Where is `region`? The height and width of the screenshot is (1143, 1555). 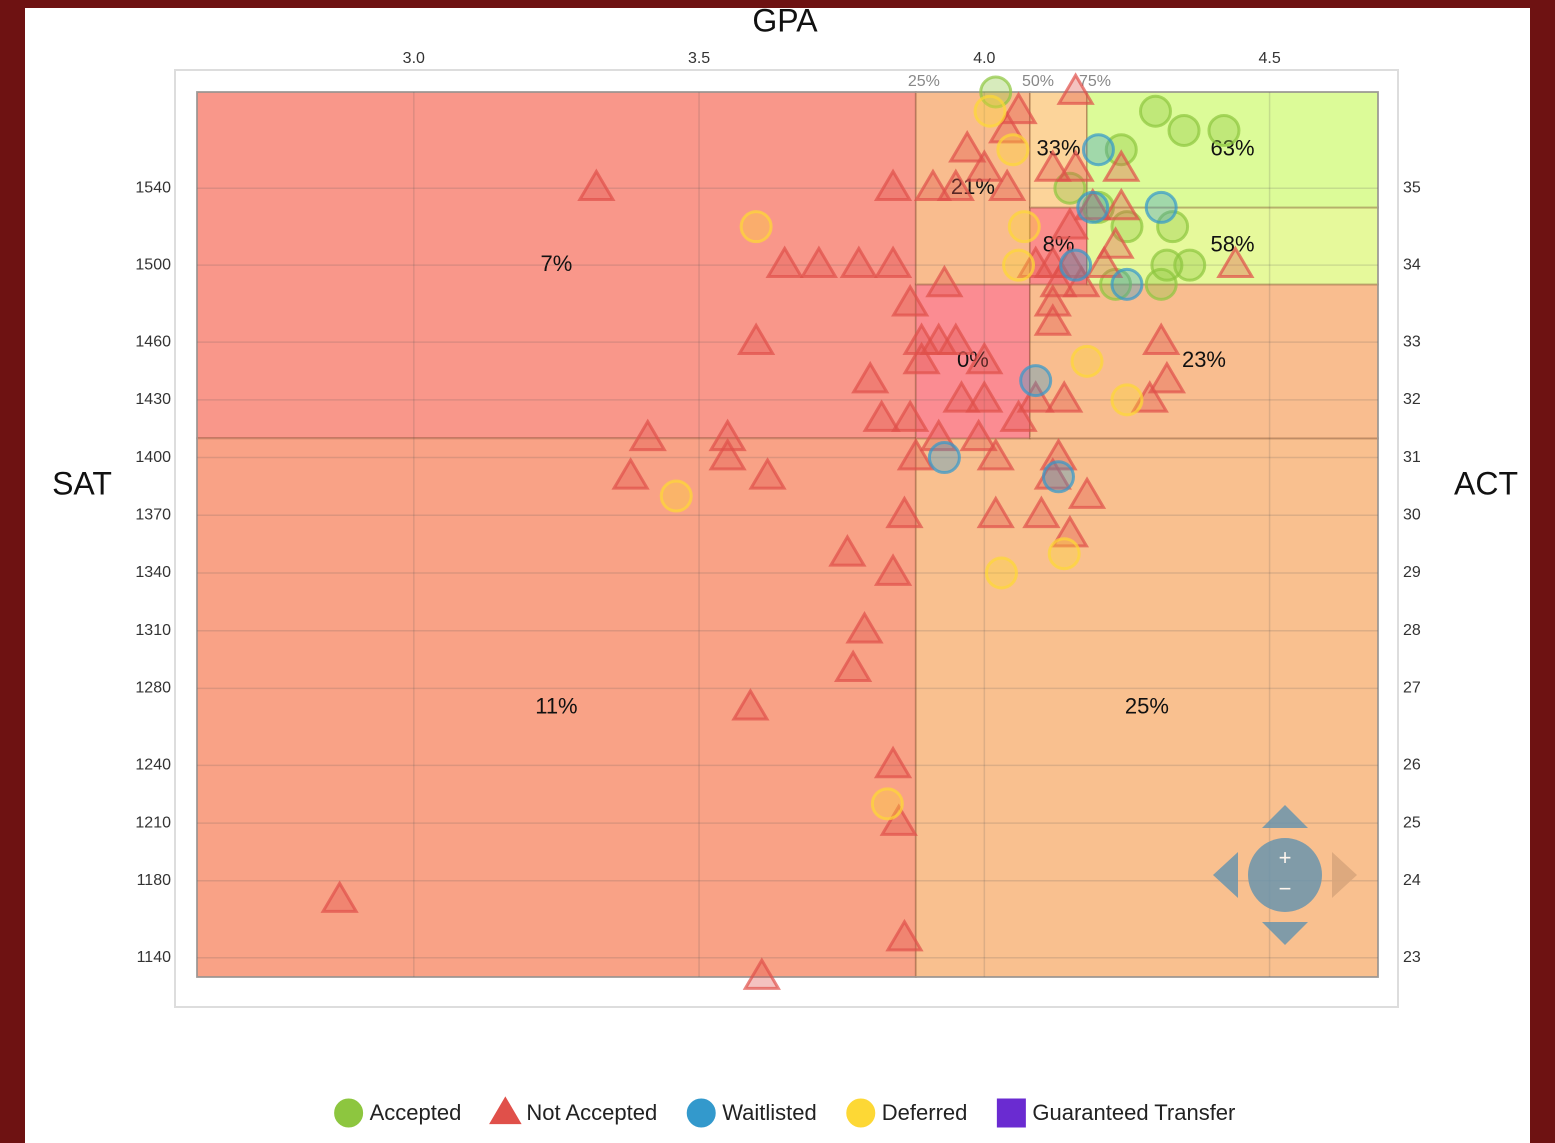 region is located at coordinates (1203, 361).